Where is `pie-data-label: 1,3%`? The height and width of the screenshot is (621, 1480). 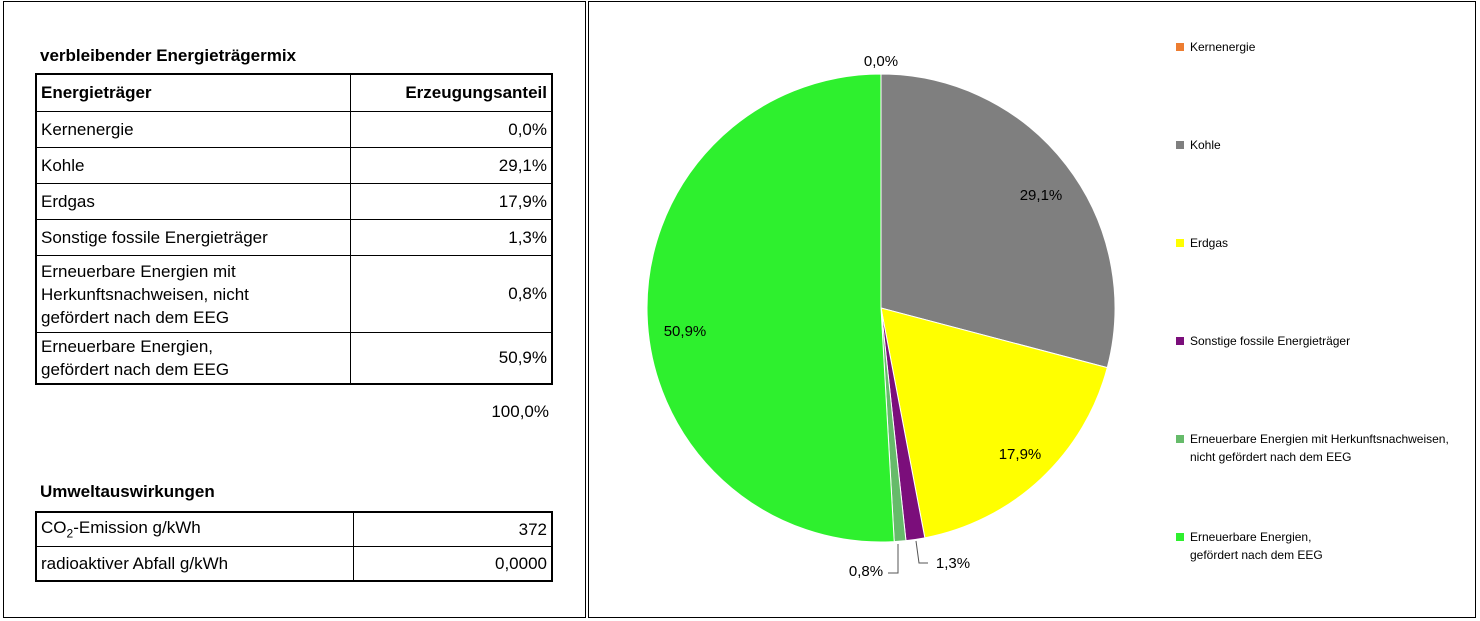 pie-data-label: 1,3% is located at coordinates (953, 563).